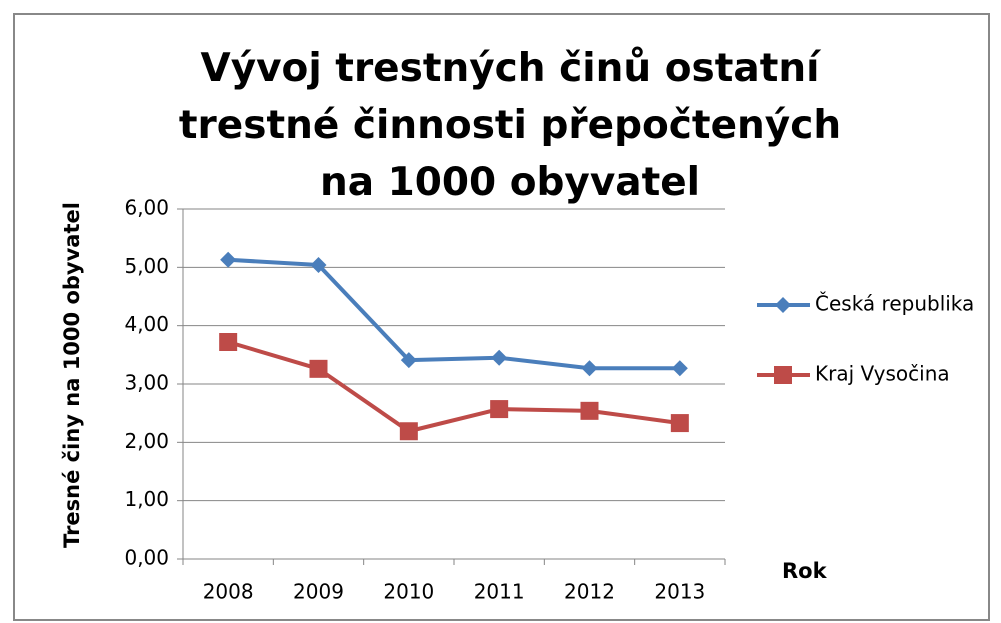 This screenshot has width=1001, height=623. What do you see at coordinates (72, 375) in the screenshot?
I see `y-axis-label: Tresné činy na 1000 obyvatel` at bounding box center [72, 375].